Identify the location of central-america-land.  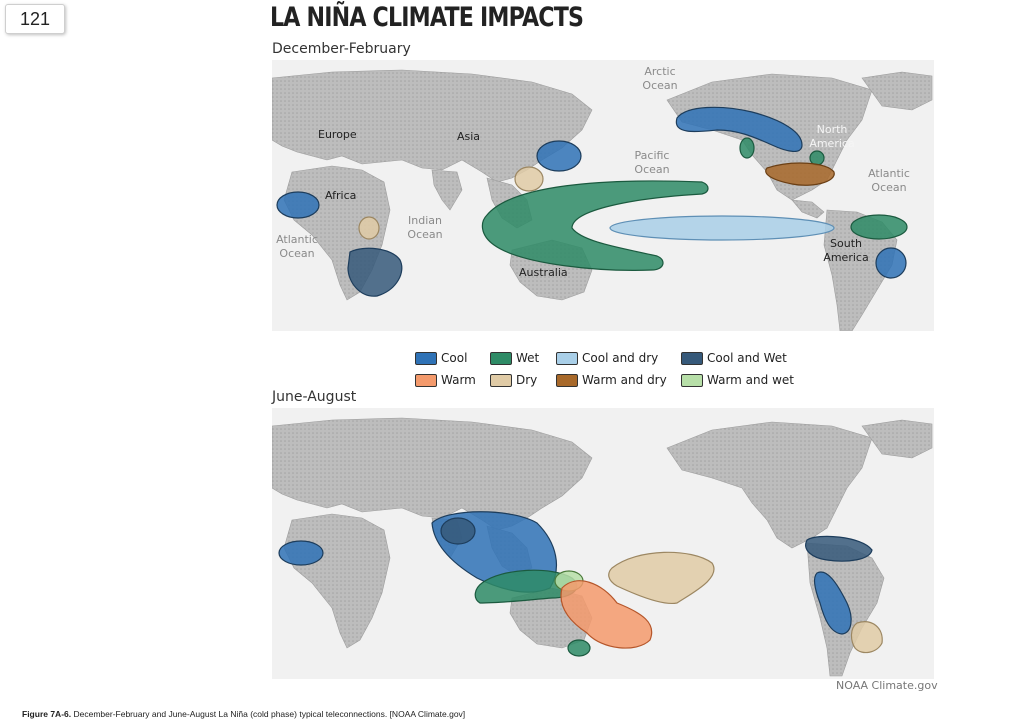
(808, 209).